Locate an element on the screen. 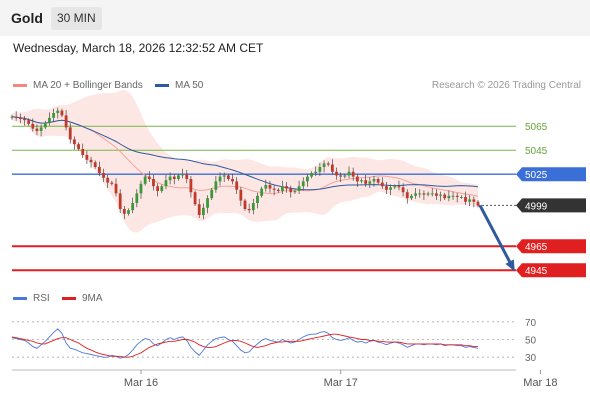 Image resolution: width=590 pixels, height=400 pixels. legend-ma20-label: MA 20 + Bollinger Bands is located at coordinates (88, 85).